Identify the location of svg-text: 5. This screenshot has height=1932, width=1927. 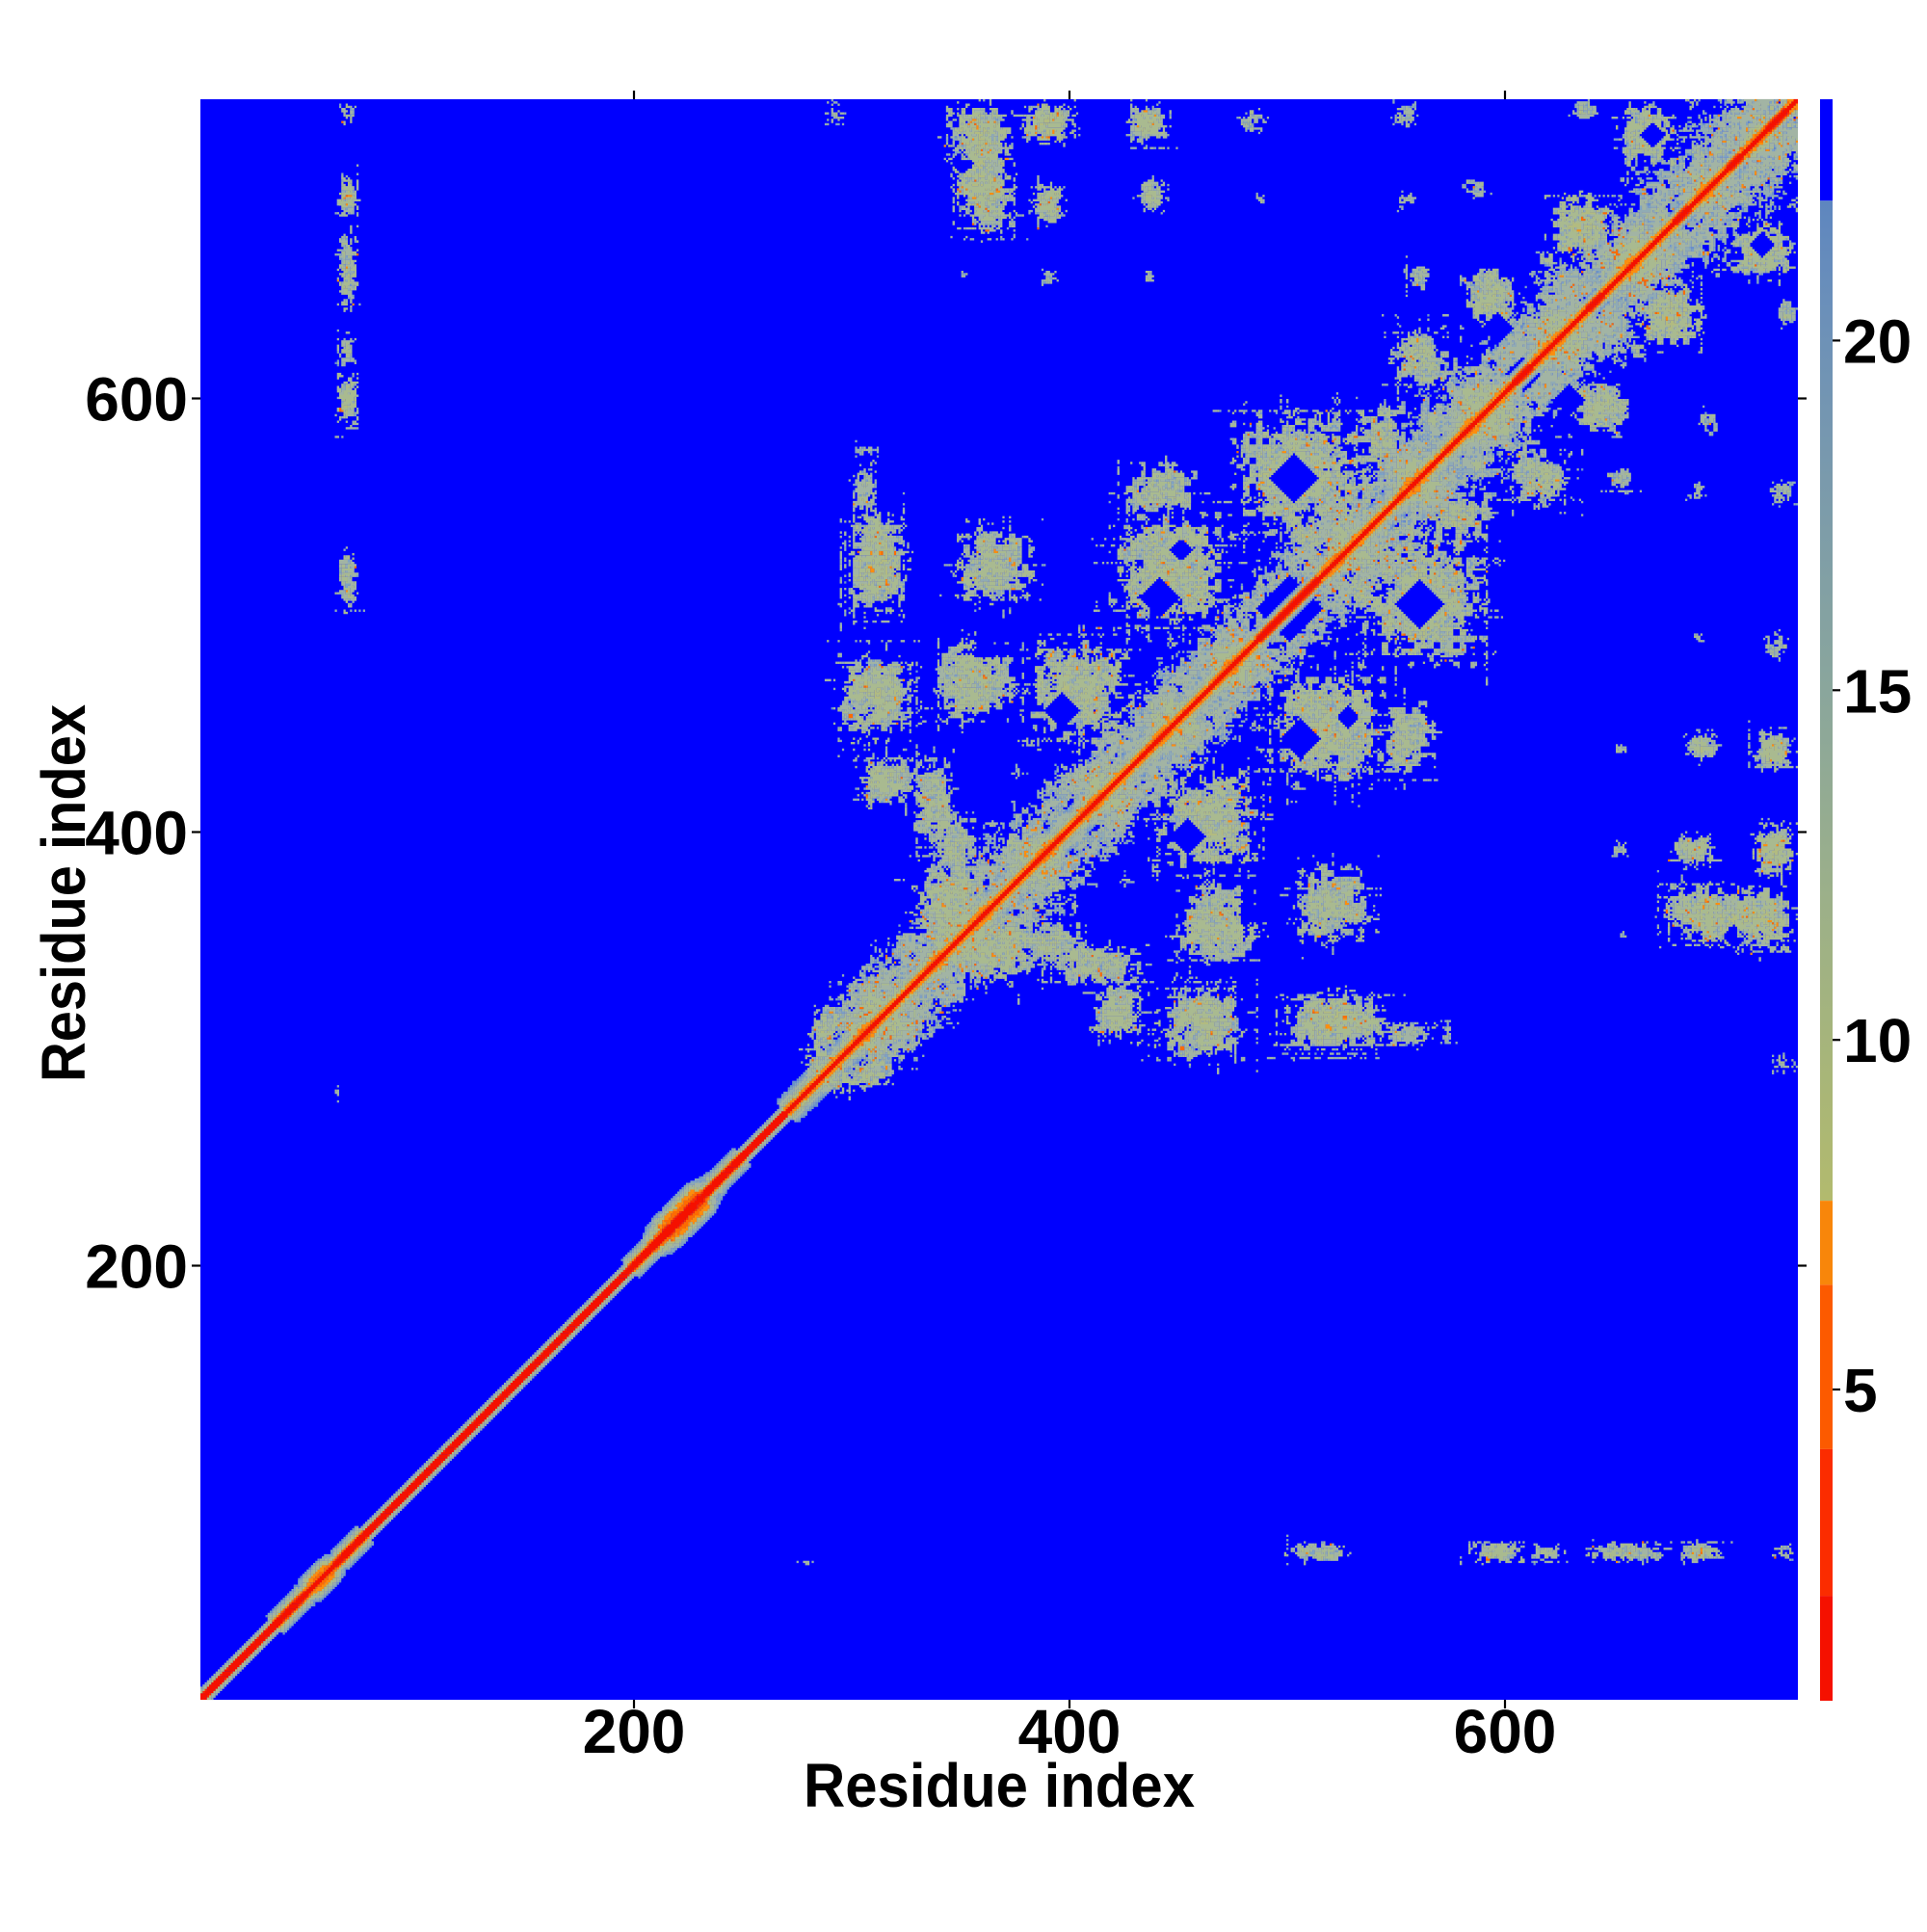
(1861, 1390).